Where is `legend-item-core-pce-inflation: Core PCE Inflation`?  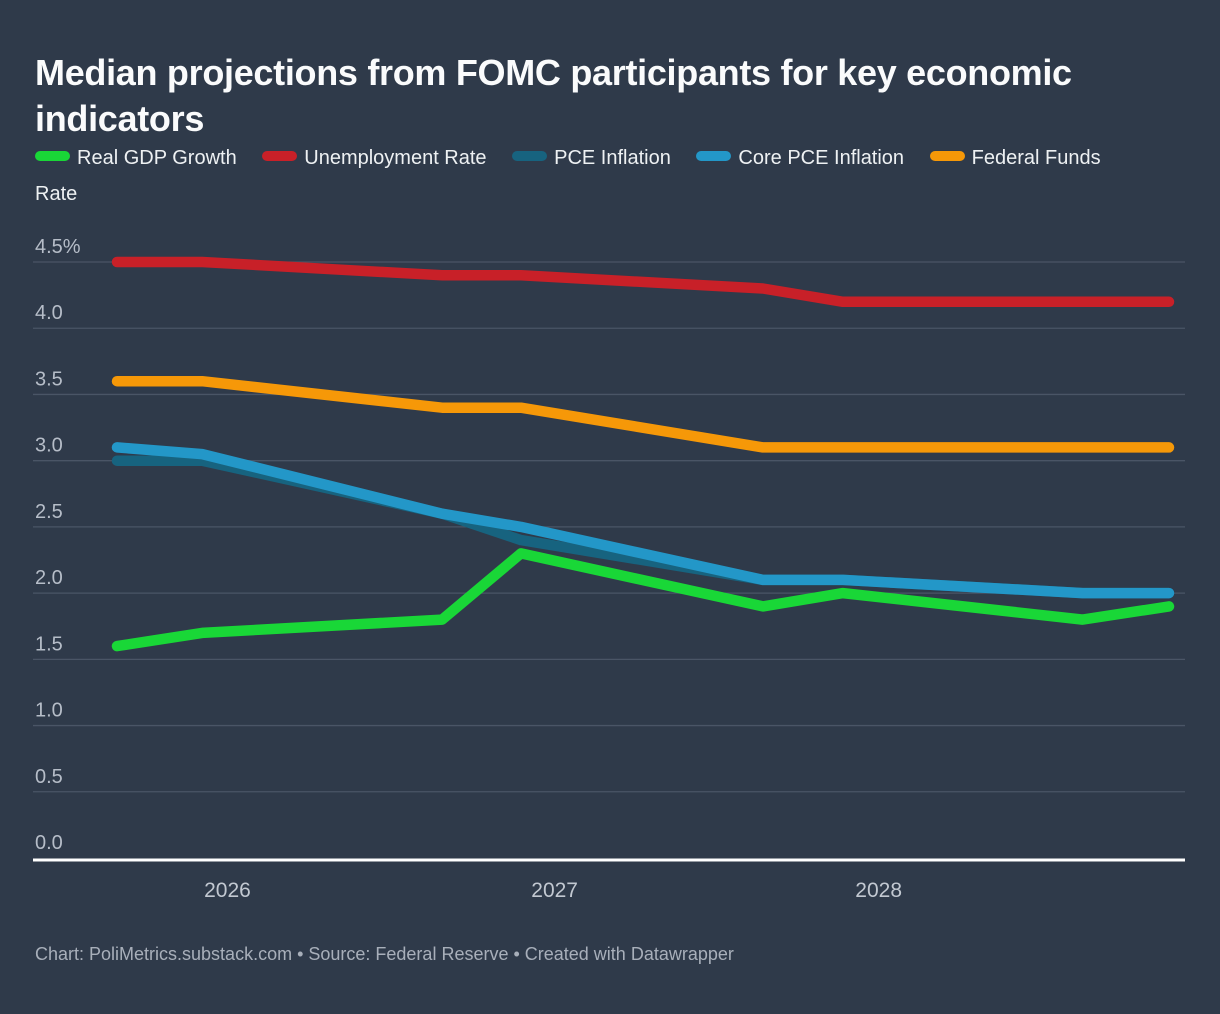 legend-item-core-pce-inflation: Core PCE Inflation is located at coordinates (800, 158).